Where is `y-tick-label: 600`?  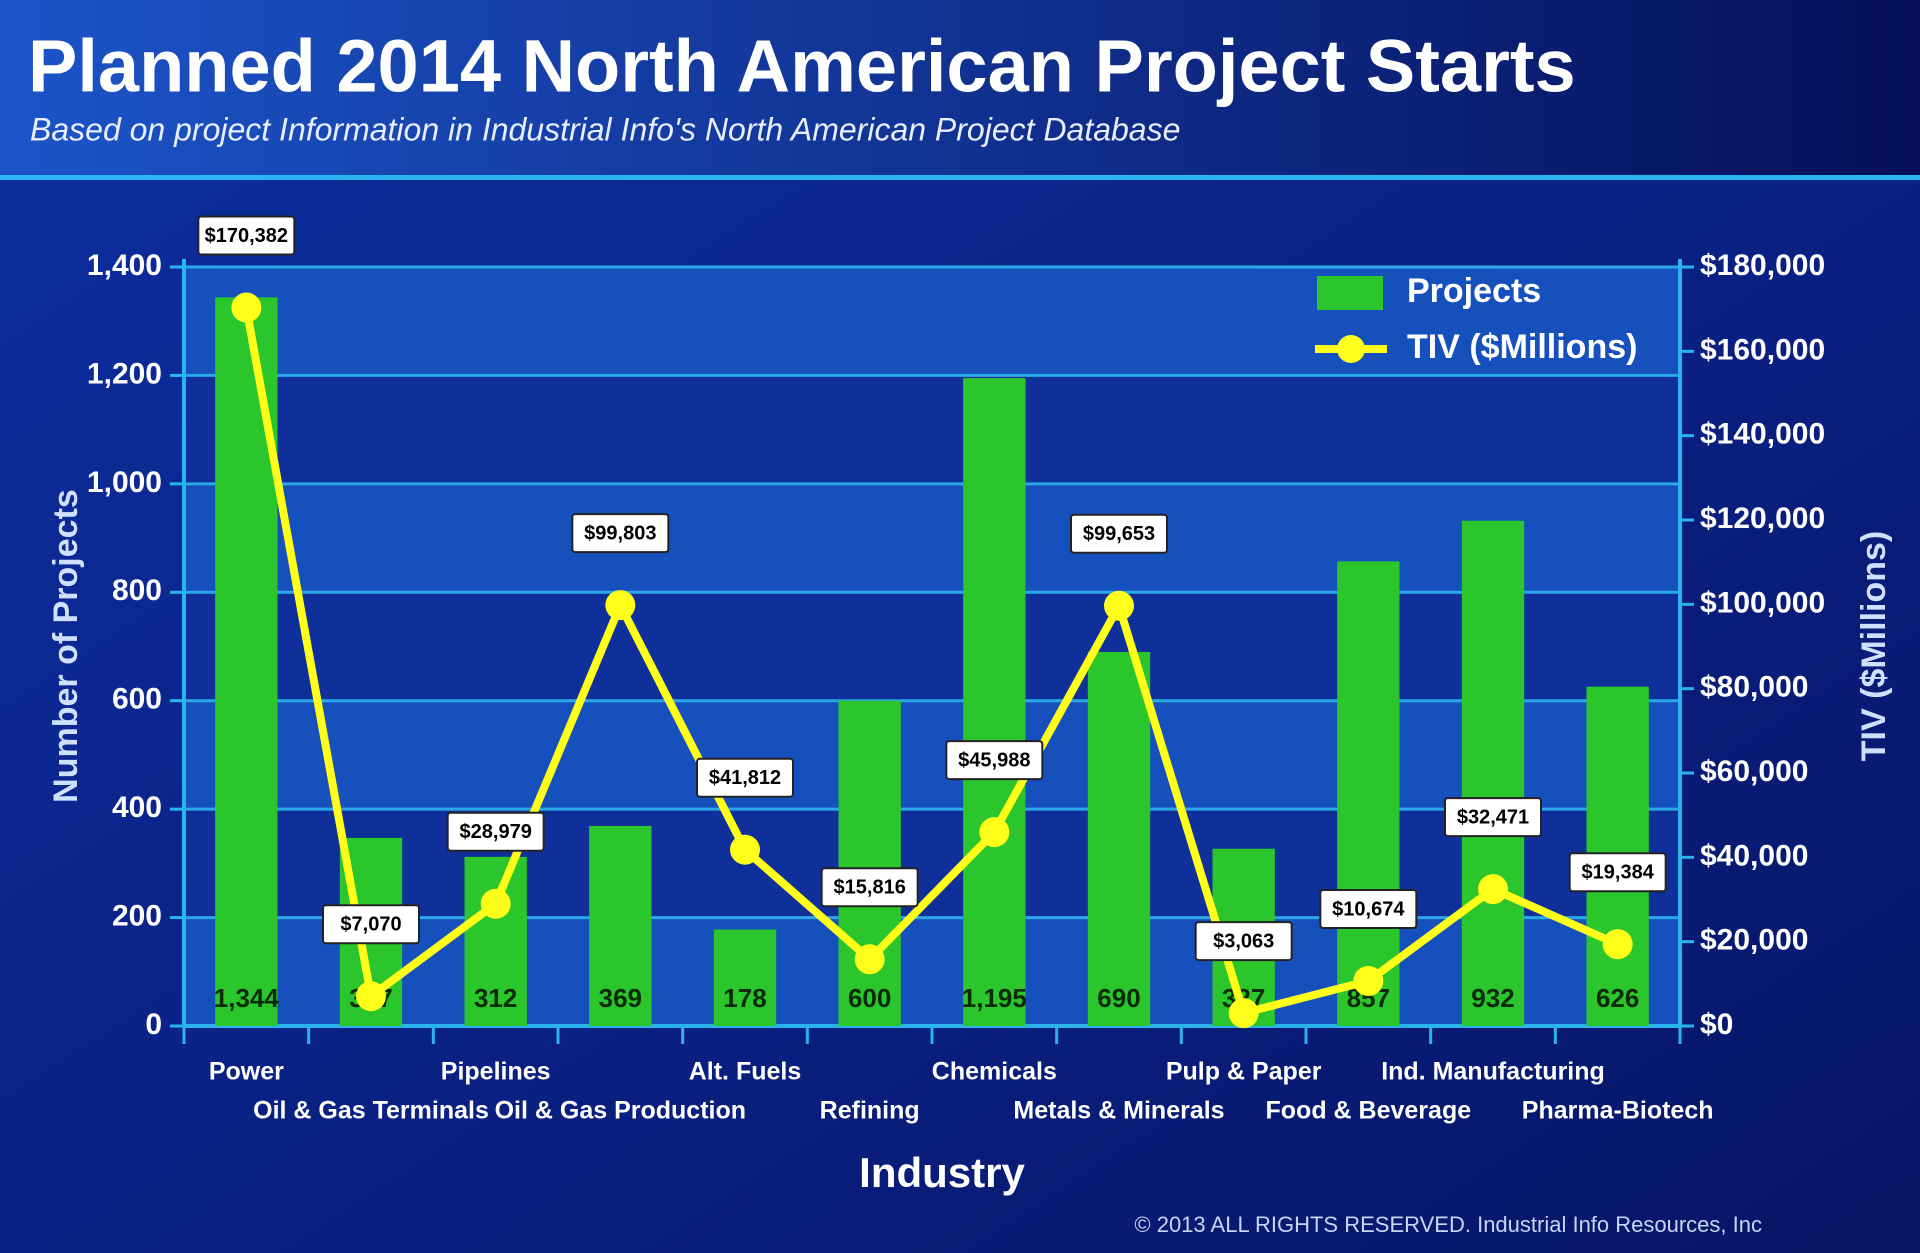
y-tick-label: 600 is located at coordinates (137, 699).